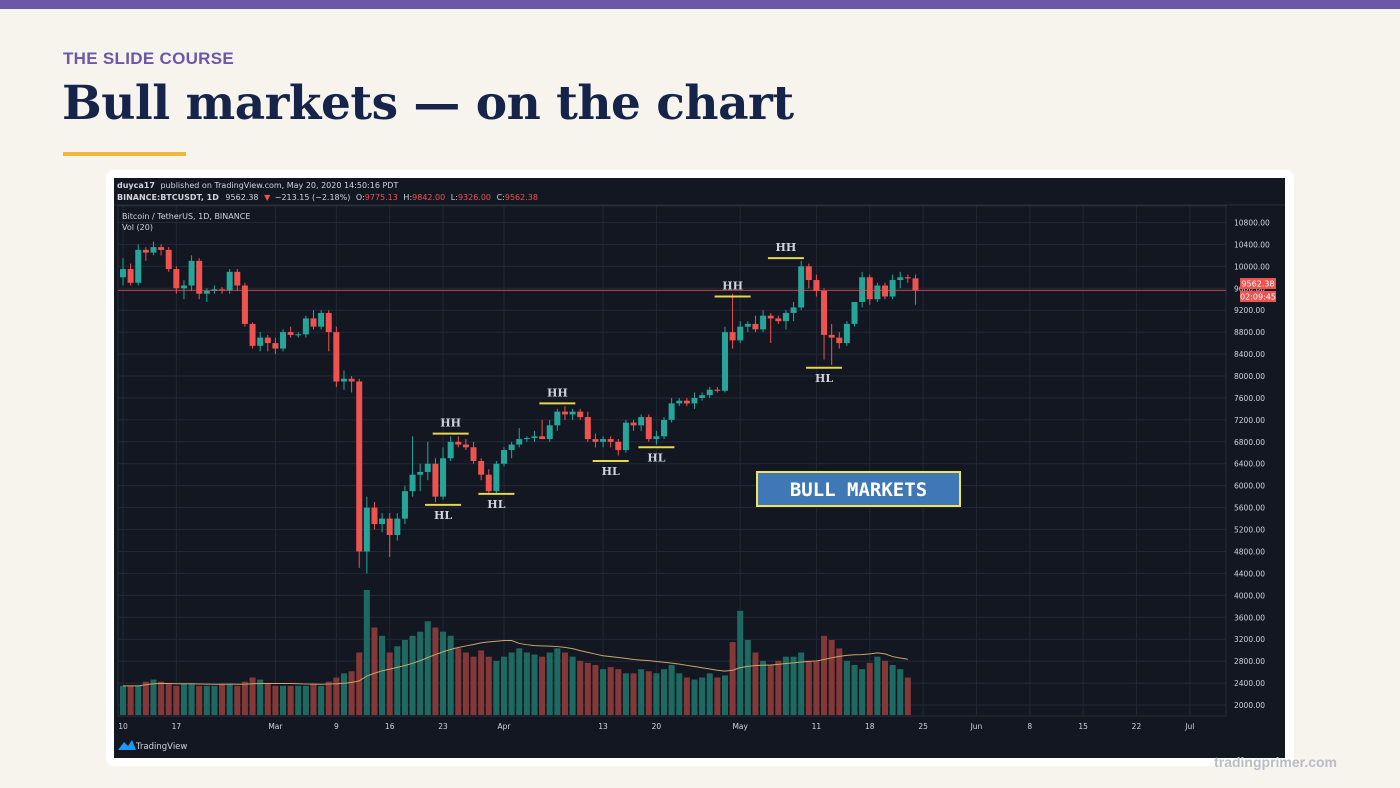 The height and width of the screenshot is (788, 1400). Describe the element at coordinates (186, 216) in the screenshot. I see `pair-label: Bitcoin / TetherUS, 1D, BINANCE` at that location.